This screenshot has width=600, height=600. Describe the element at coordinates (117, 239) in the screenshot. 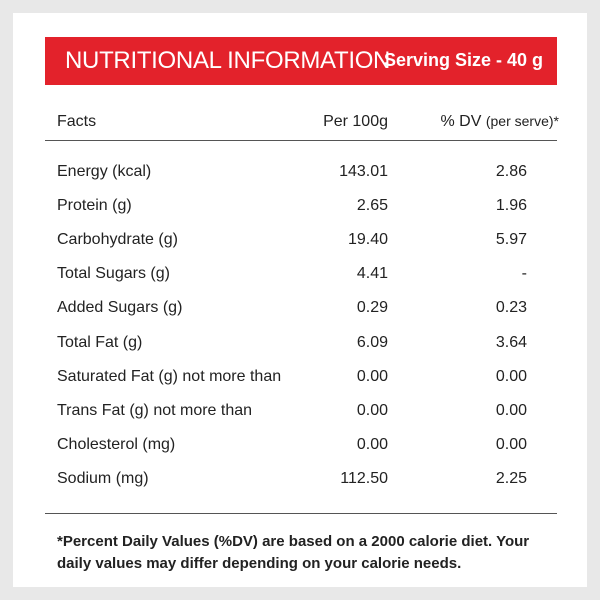

I see `nutrient-name: Carbohydrate (g)` at that location.